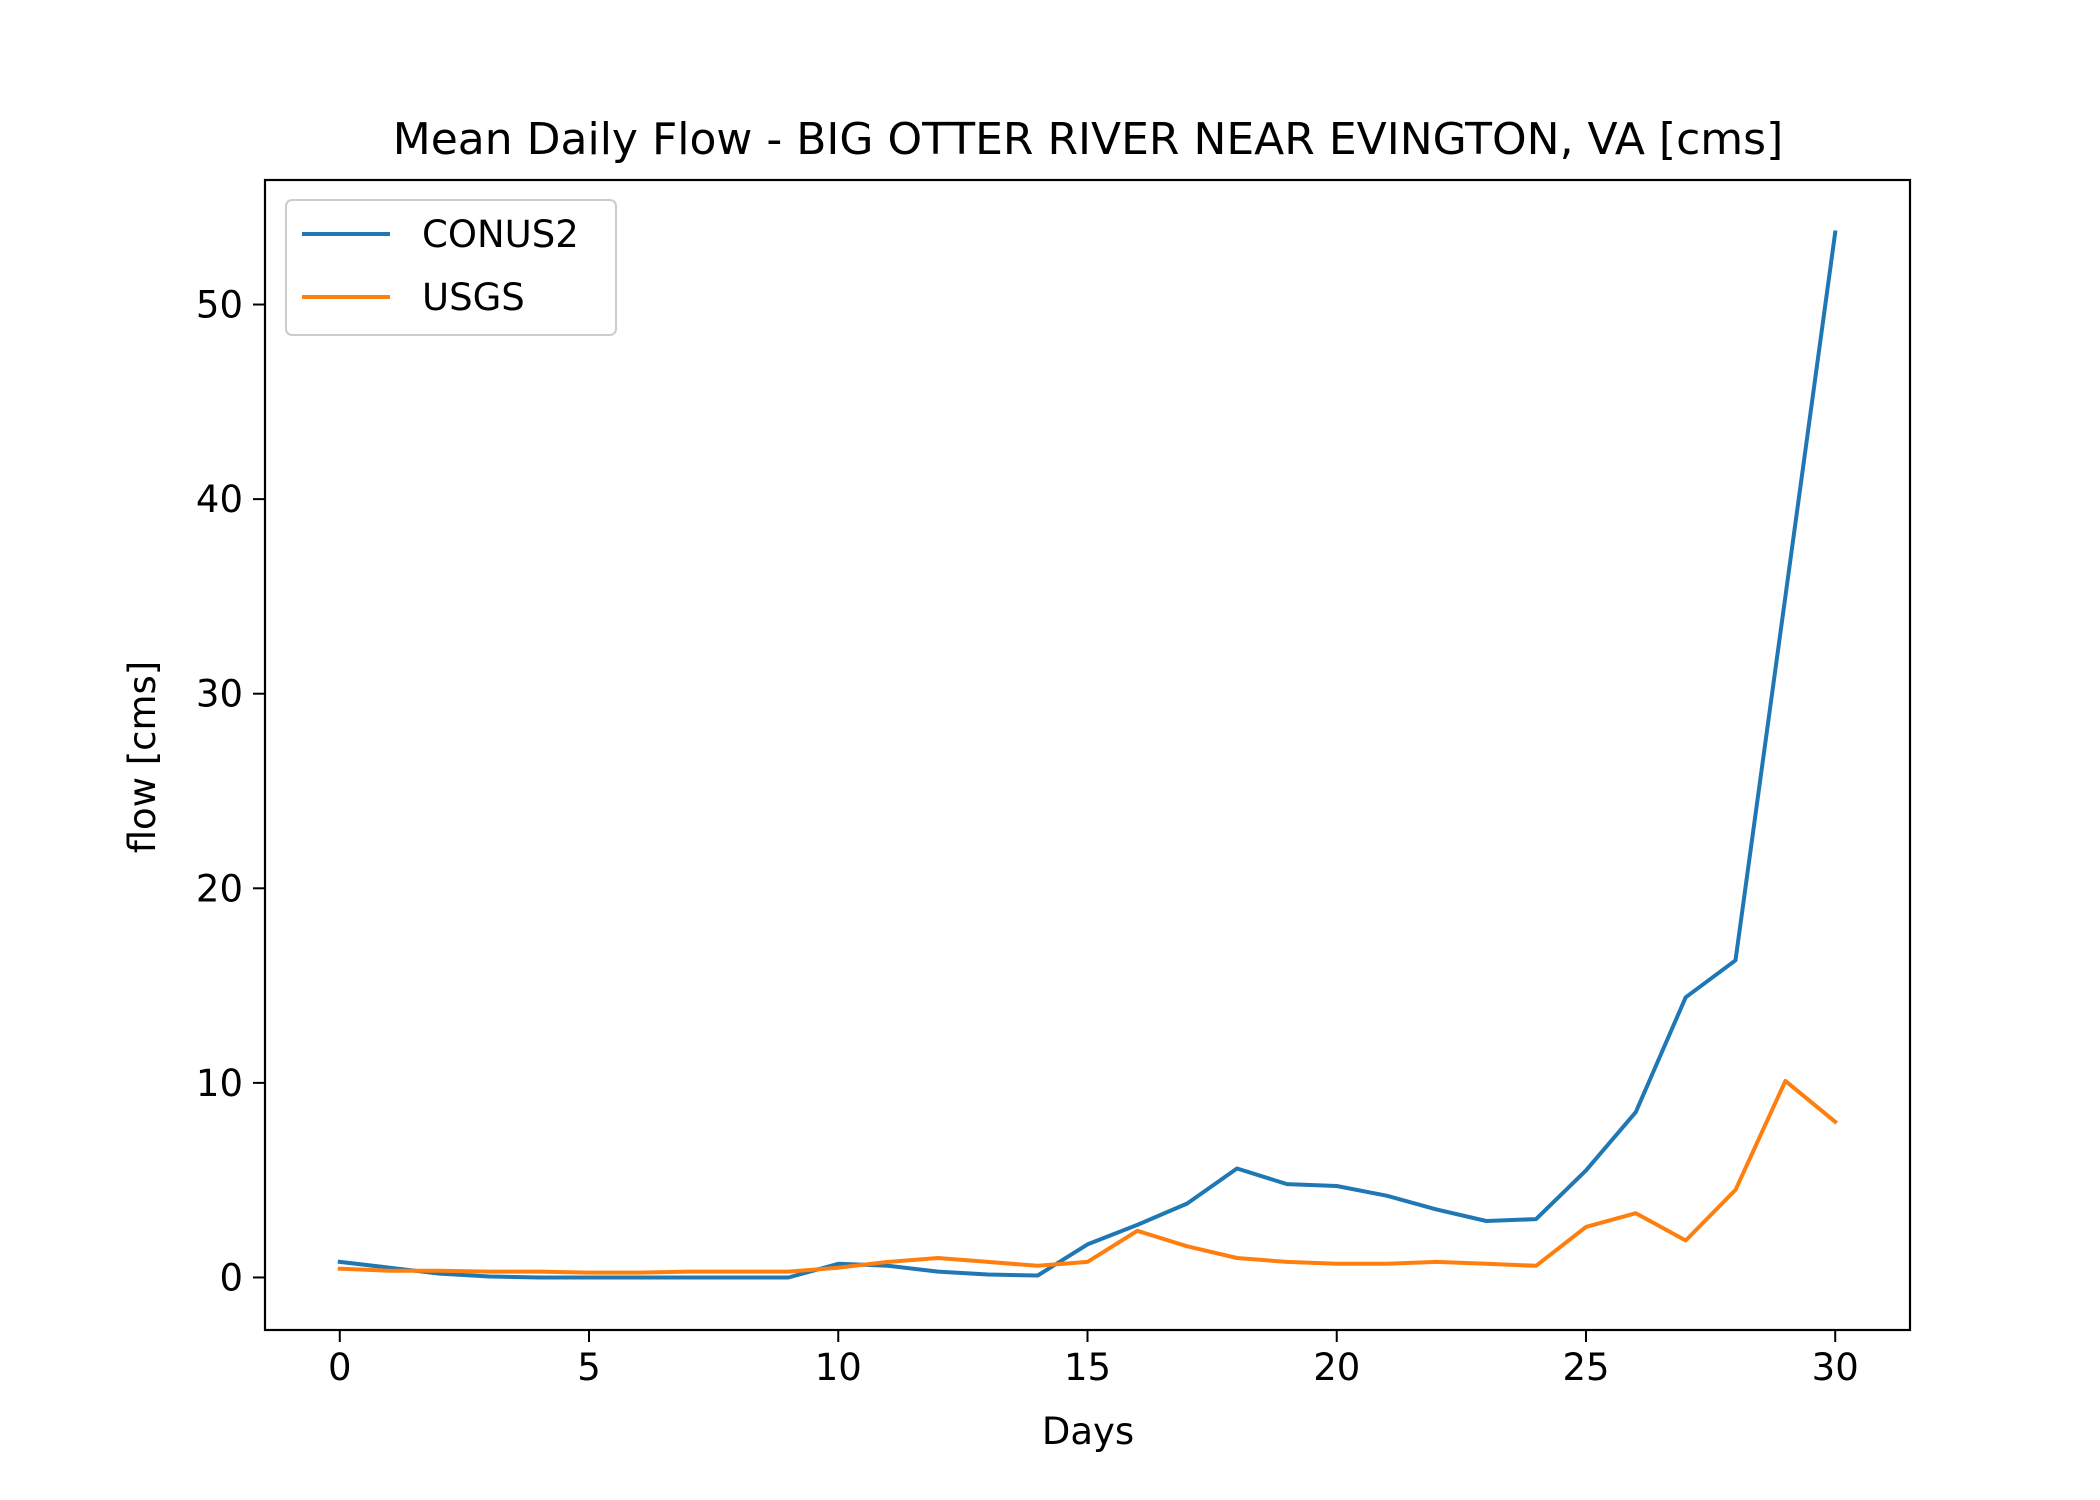 The width and height of the screenshot is (2100, 1500). Describe the element at coordinates (838, 1367) in the screenshot. I see `x-tick-label: 10` at that location.